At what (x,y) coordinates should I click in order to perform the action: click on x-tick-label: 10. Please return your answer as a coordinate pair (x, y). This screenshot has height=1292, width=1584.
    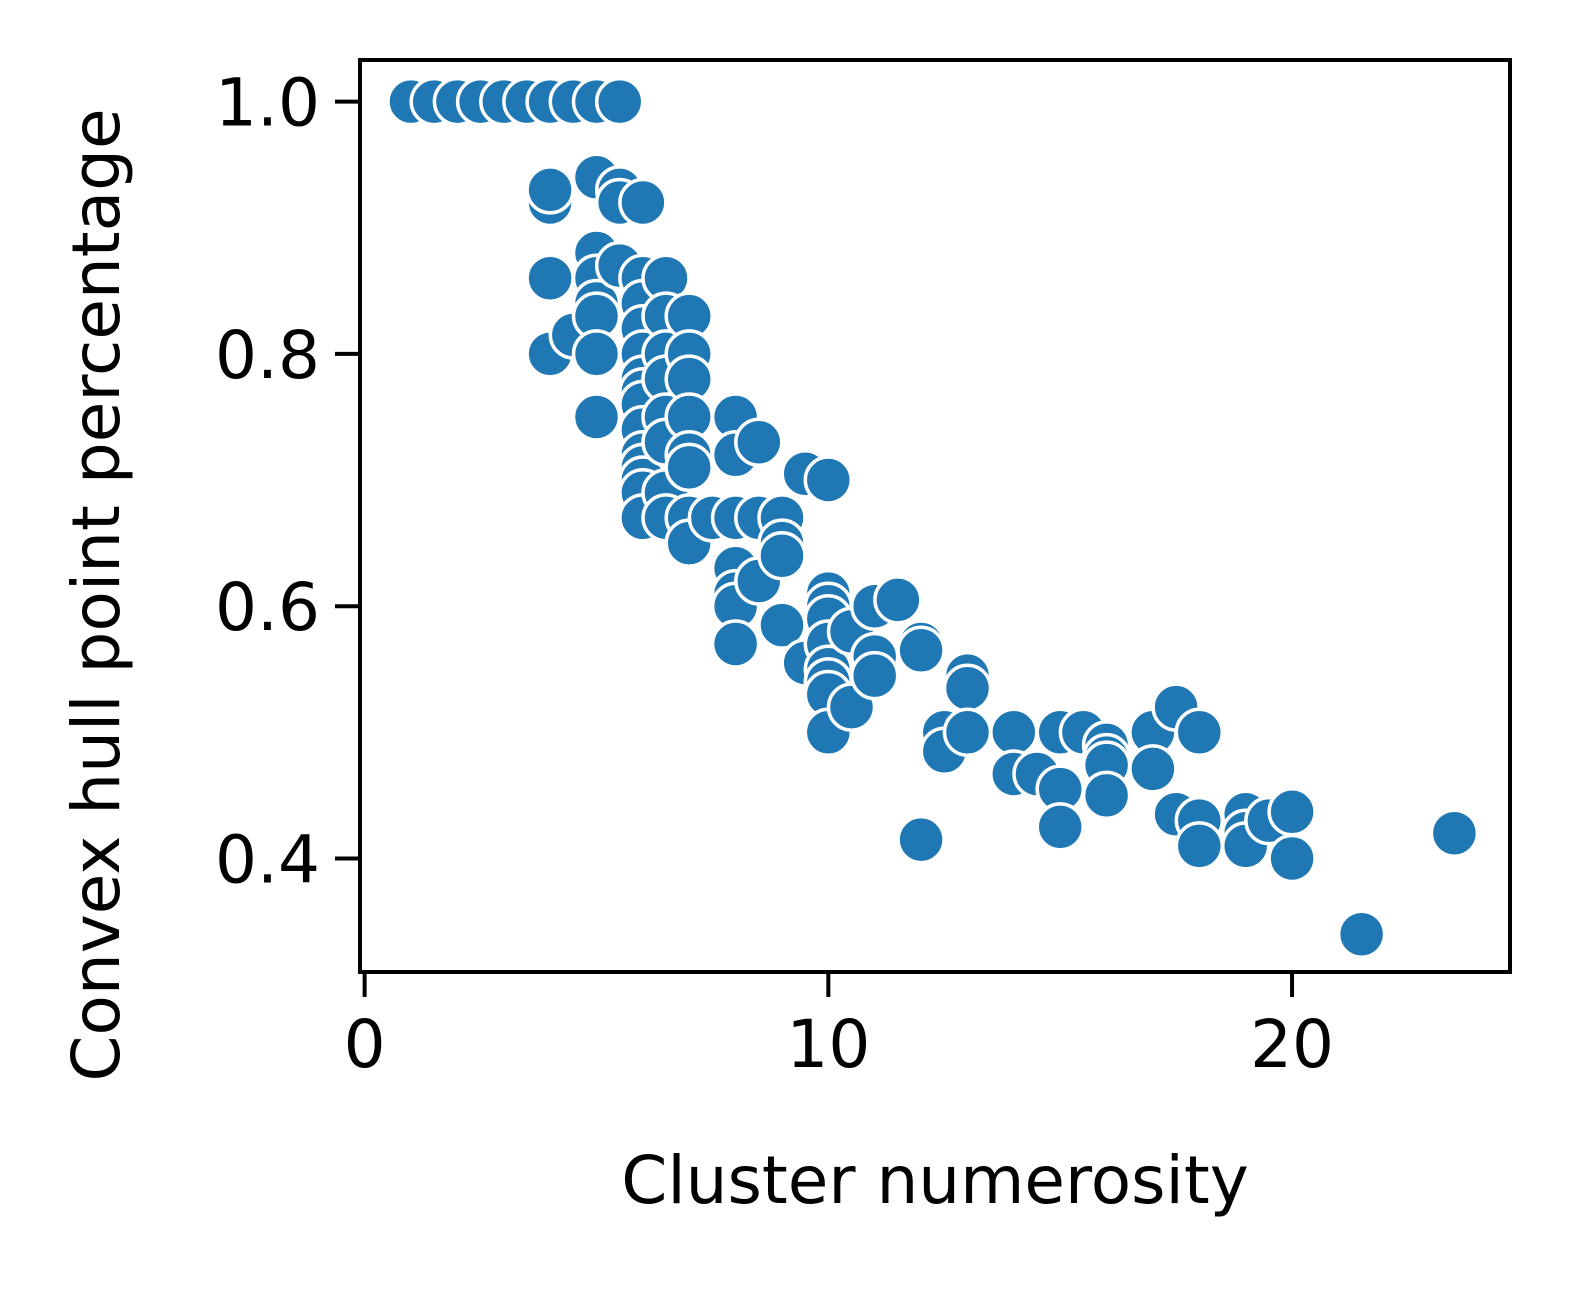
    Looking at the image, I should click on (828, 1044).